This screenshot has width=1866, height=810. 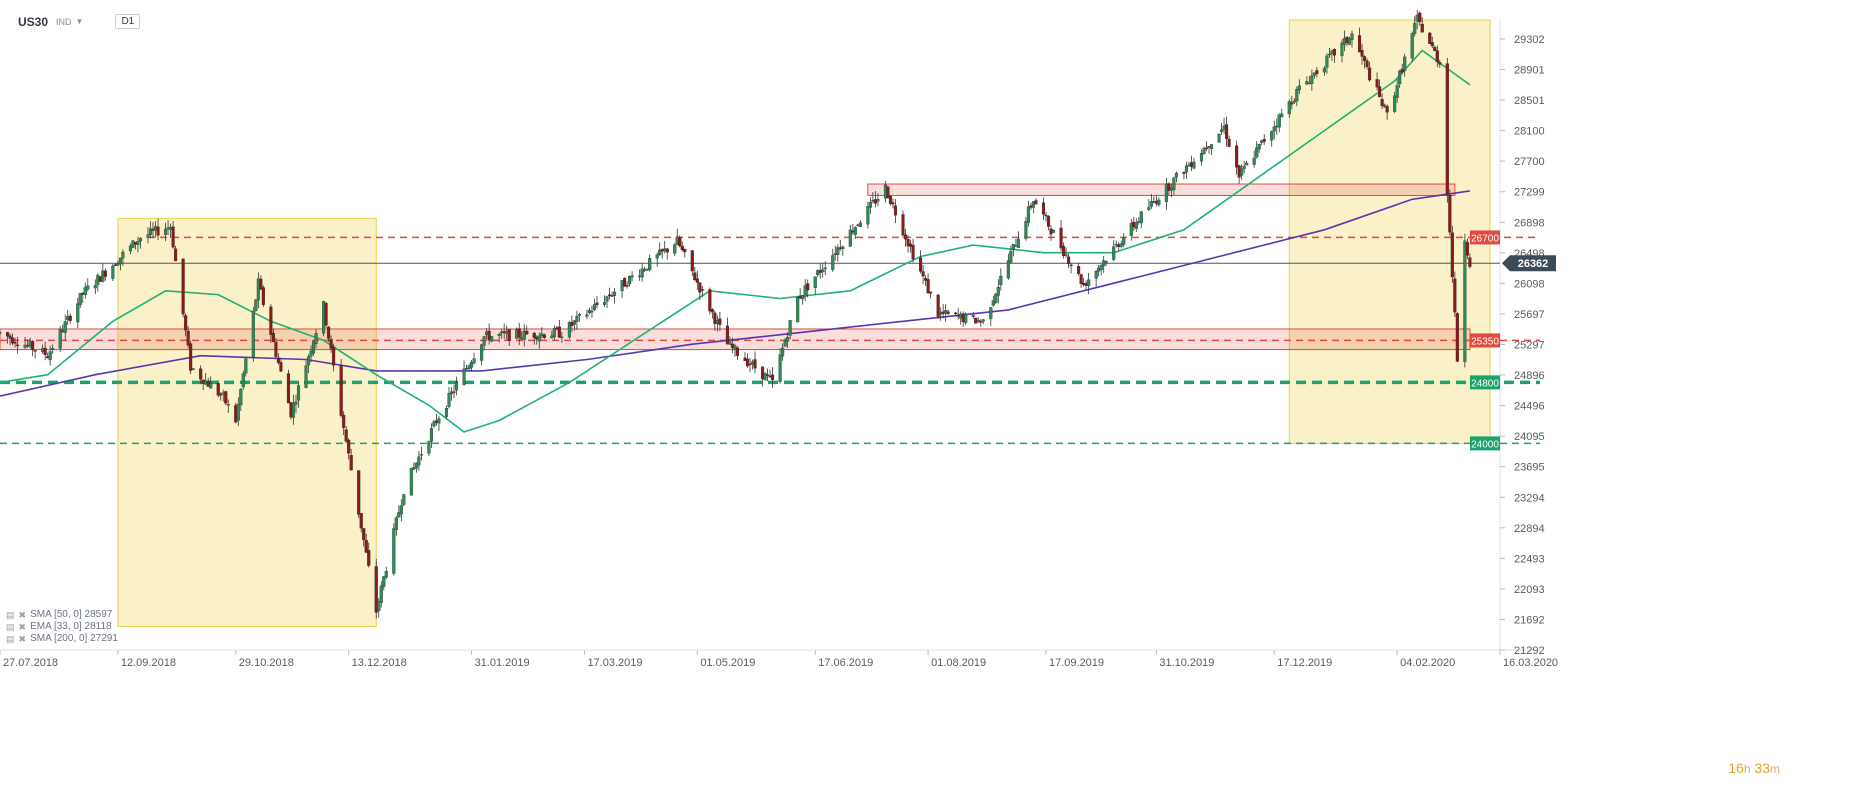 I want to click on legend-item-sma50: ▤ ✖ SMA [50, 0] 28597, so click(x=62, y=615).